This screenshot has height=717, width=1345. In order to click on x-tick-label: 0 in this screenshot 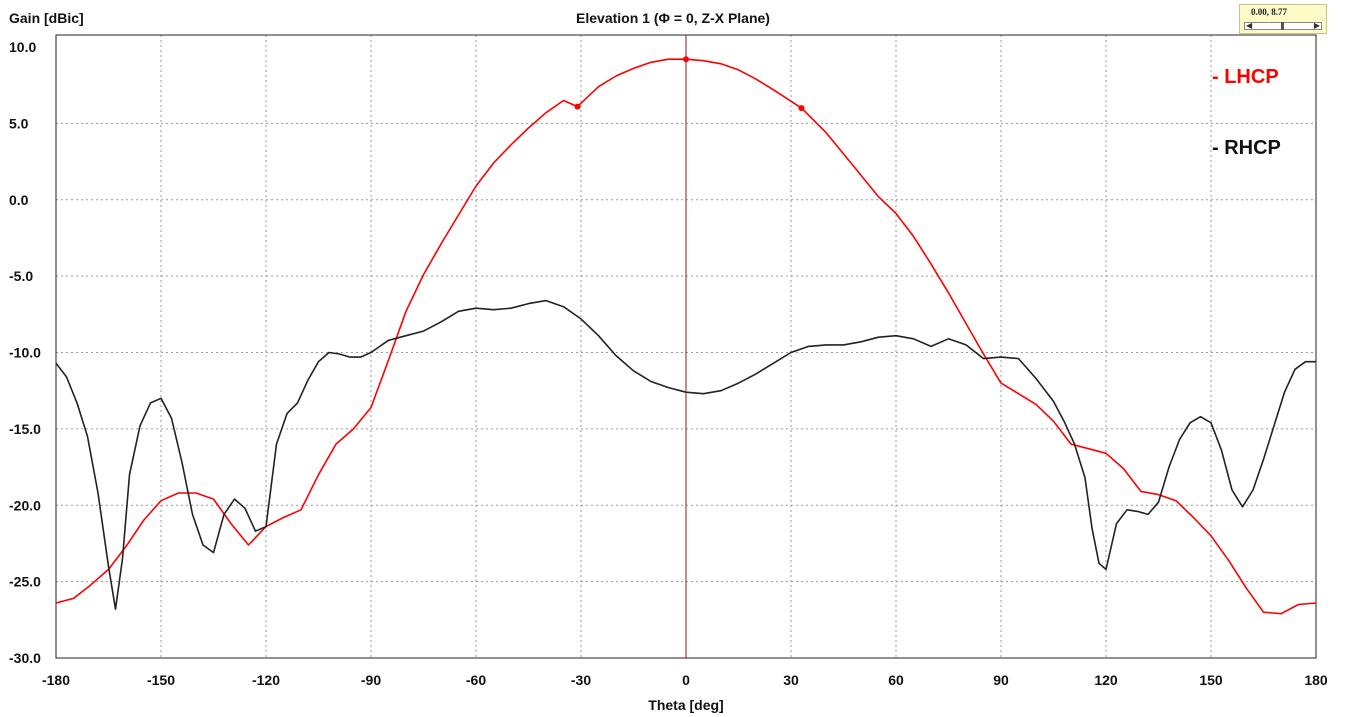, I will do `click(686, 680)`.